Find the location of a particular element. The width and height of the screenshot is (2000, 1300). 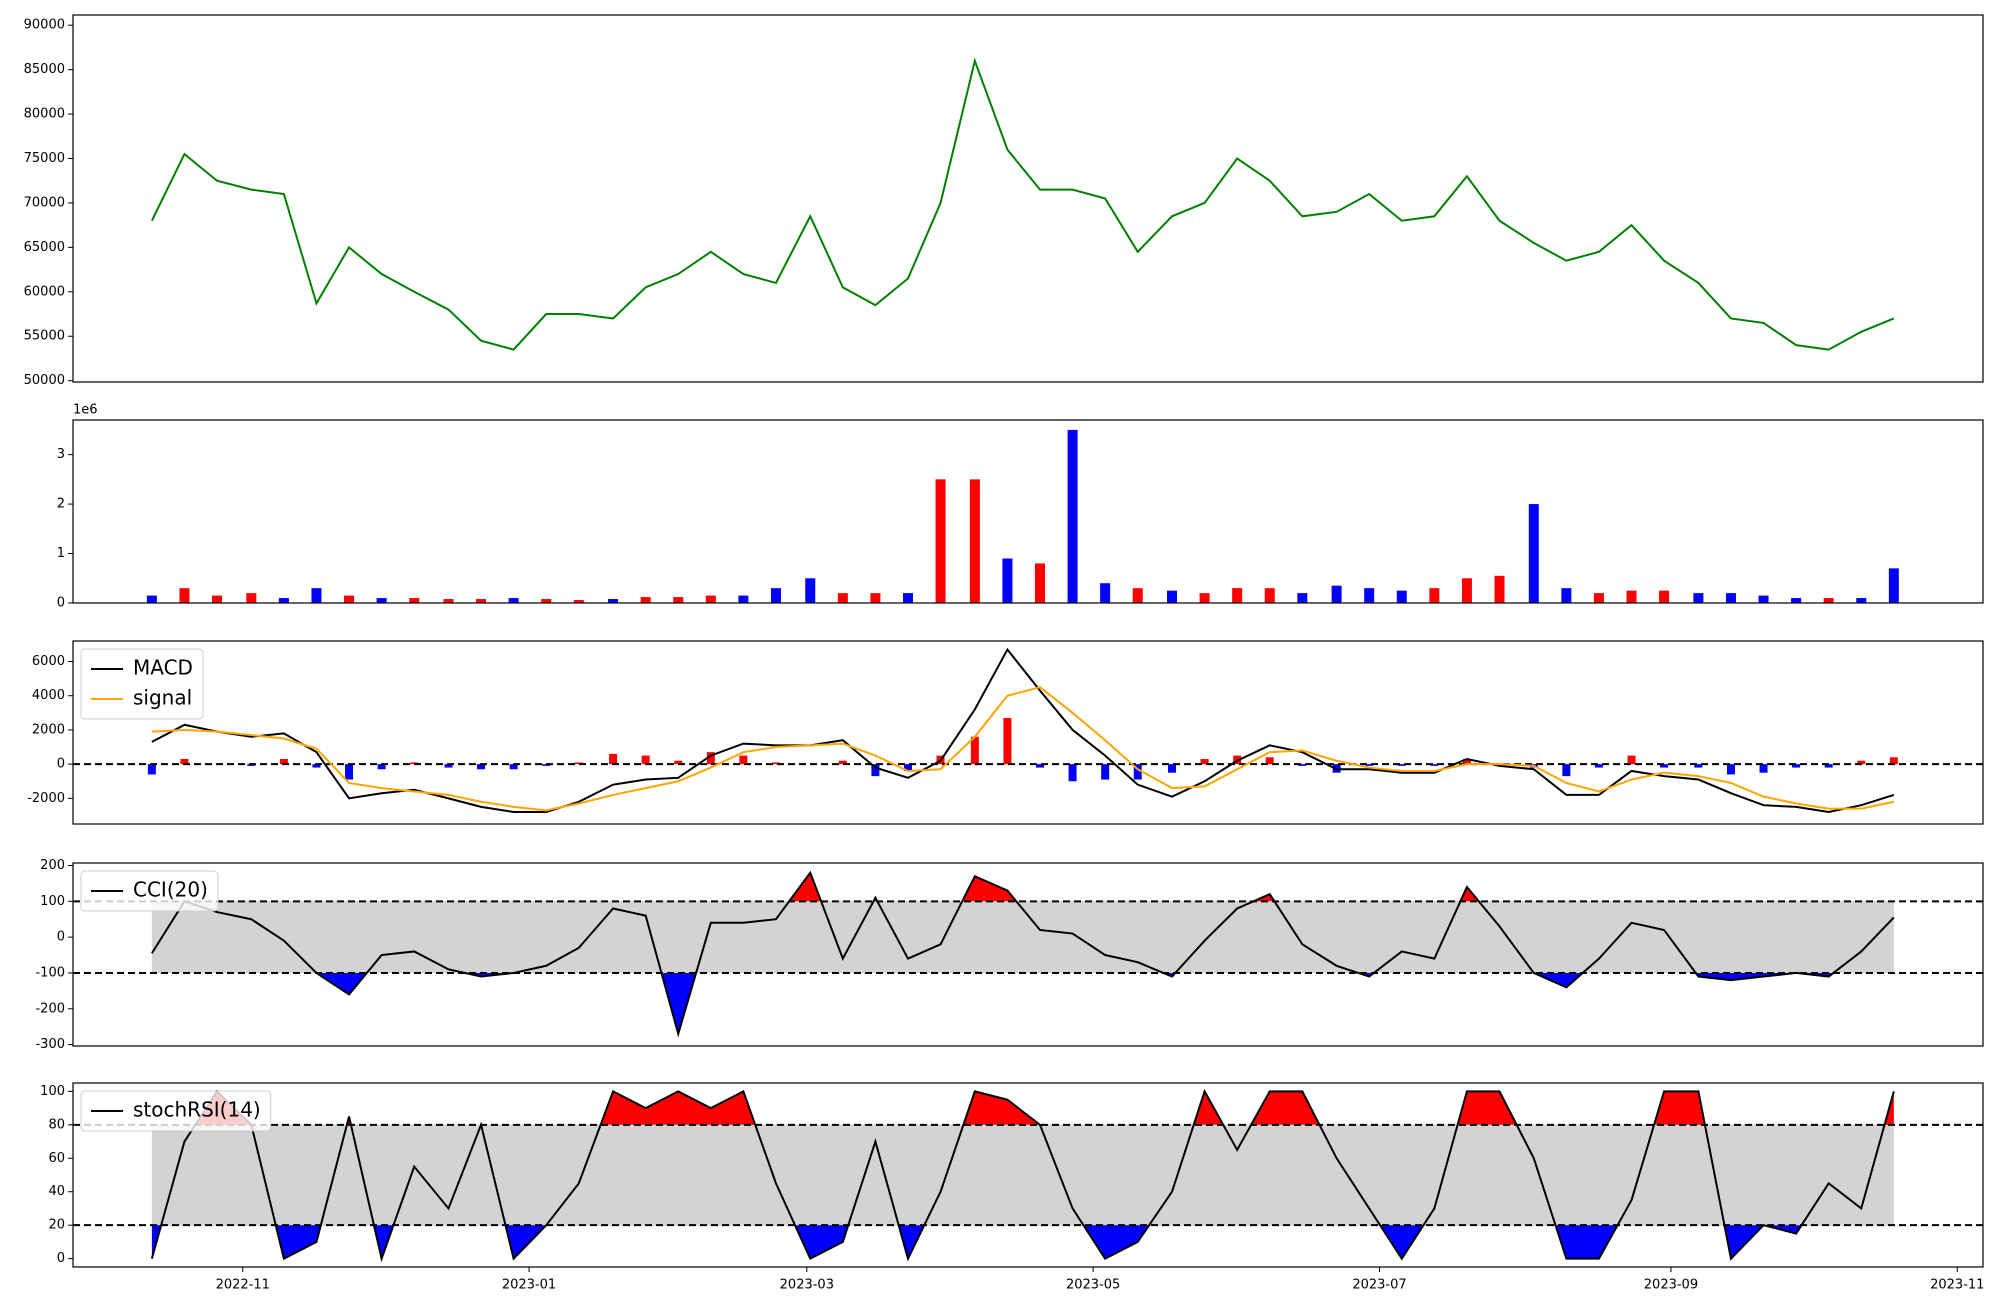

legend: stochRSI(14) is located at coordinates (176, 1111).